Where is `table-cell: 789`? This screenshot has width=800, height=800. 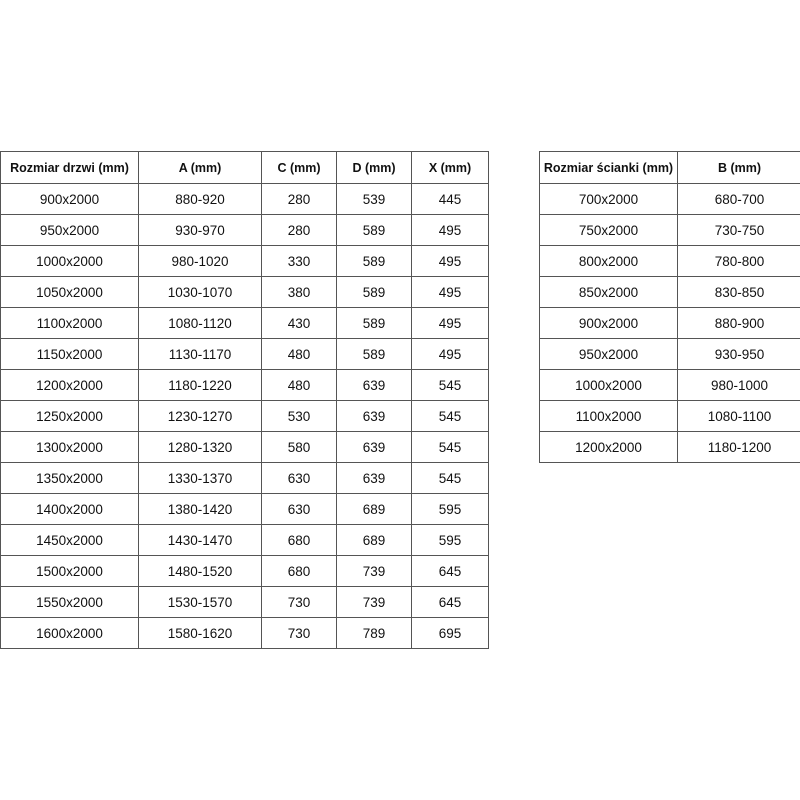
table-cell: 789 is located at coordinates (374, 633).